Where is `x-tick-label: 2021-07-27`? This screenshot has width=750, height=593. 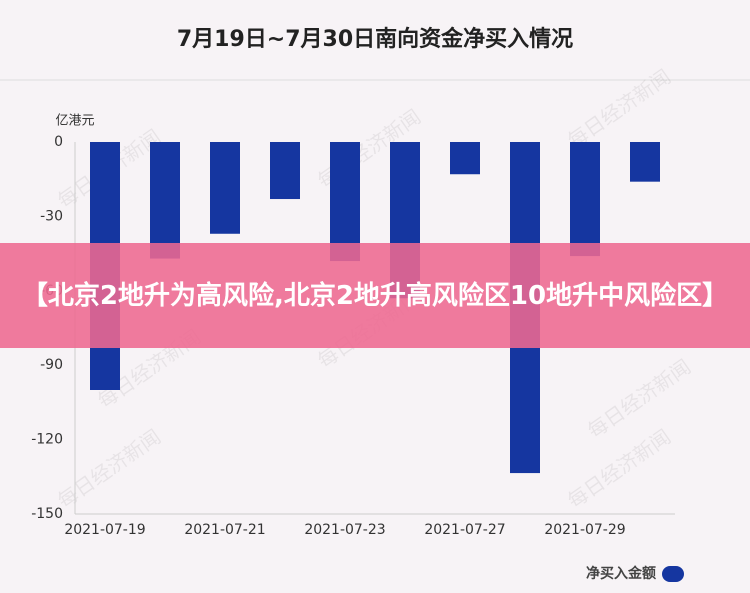
x-tick-label: 2021-07-27 is located at coordinates (464, 530).